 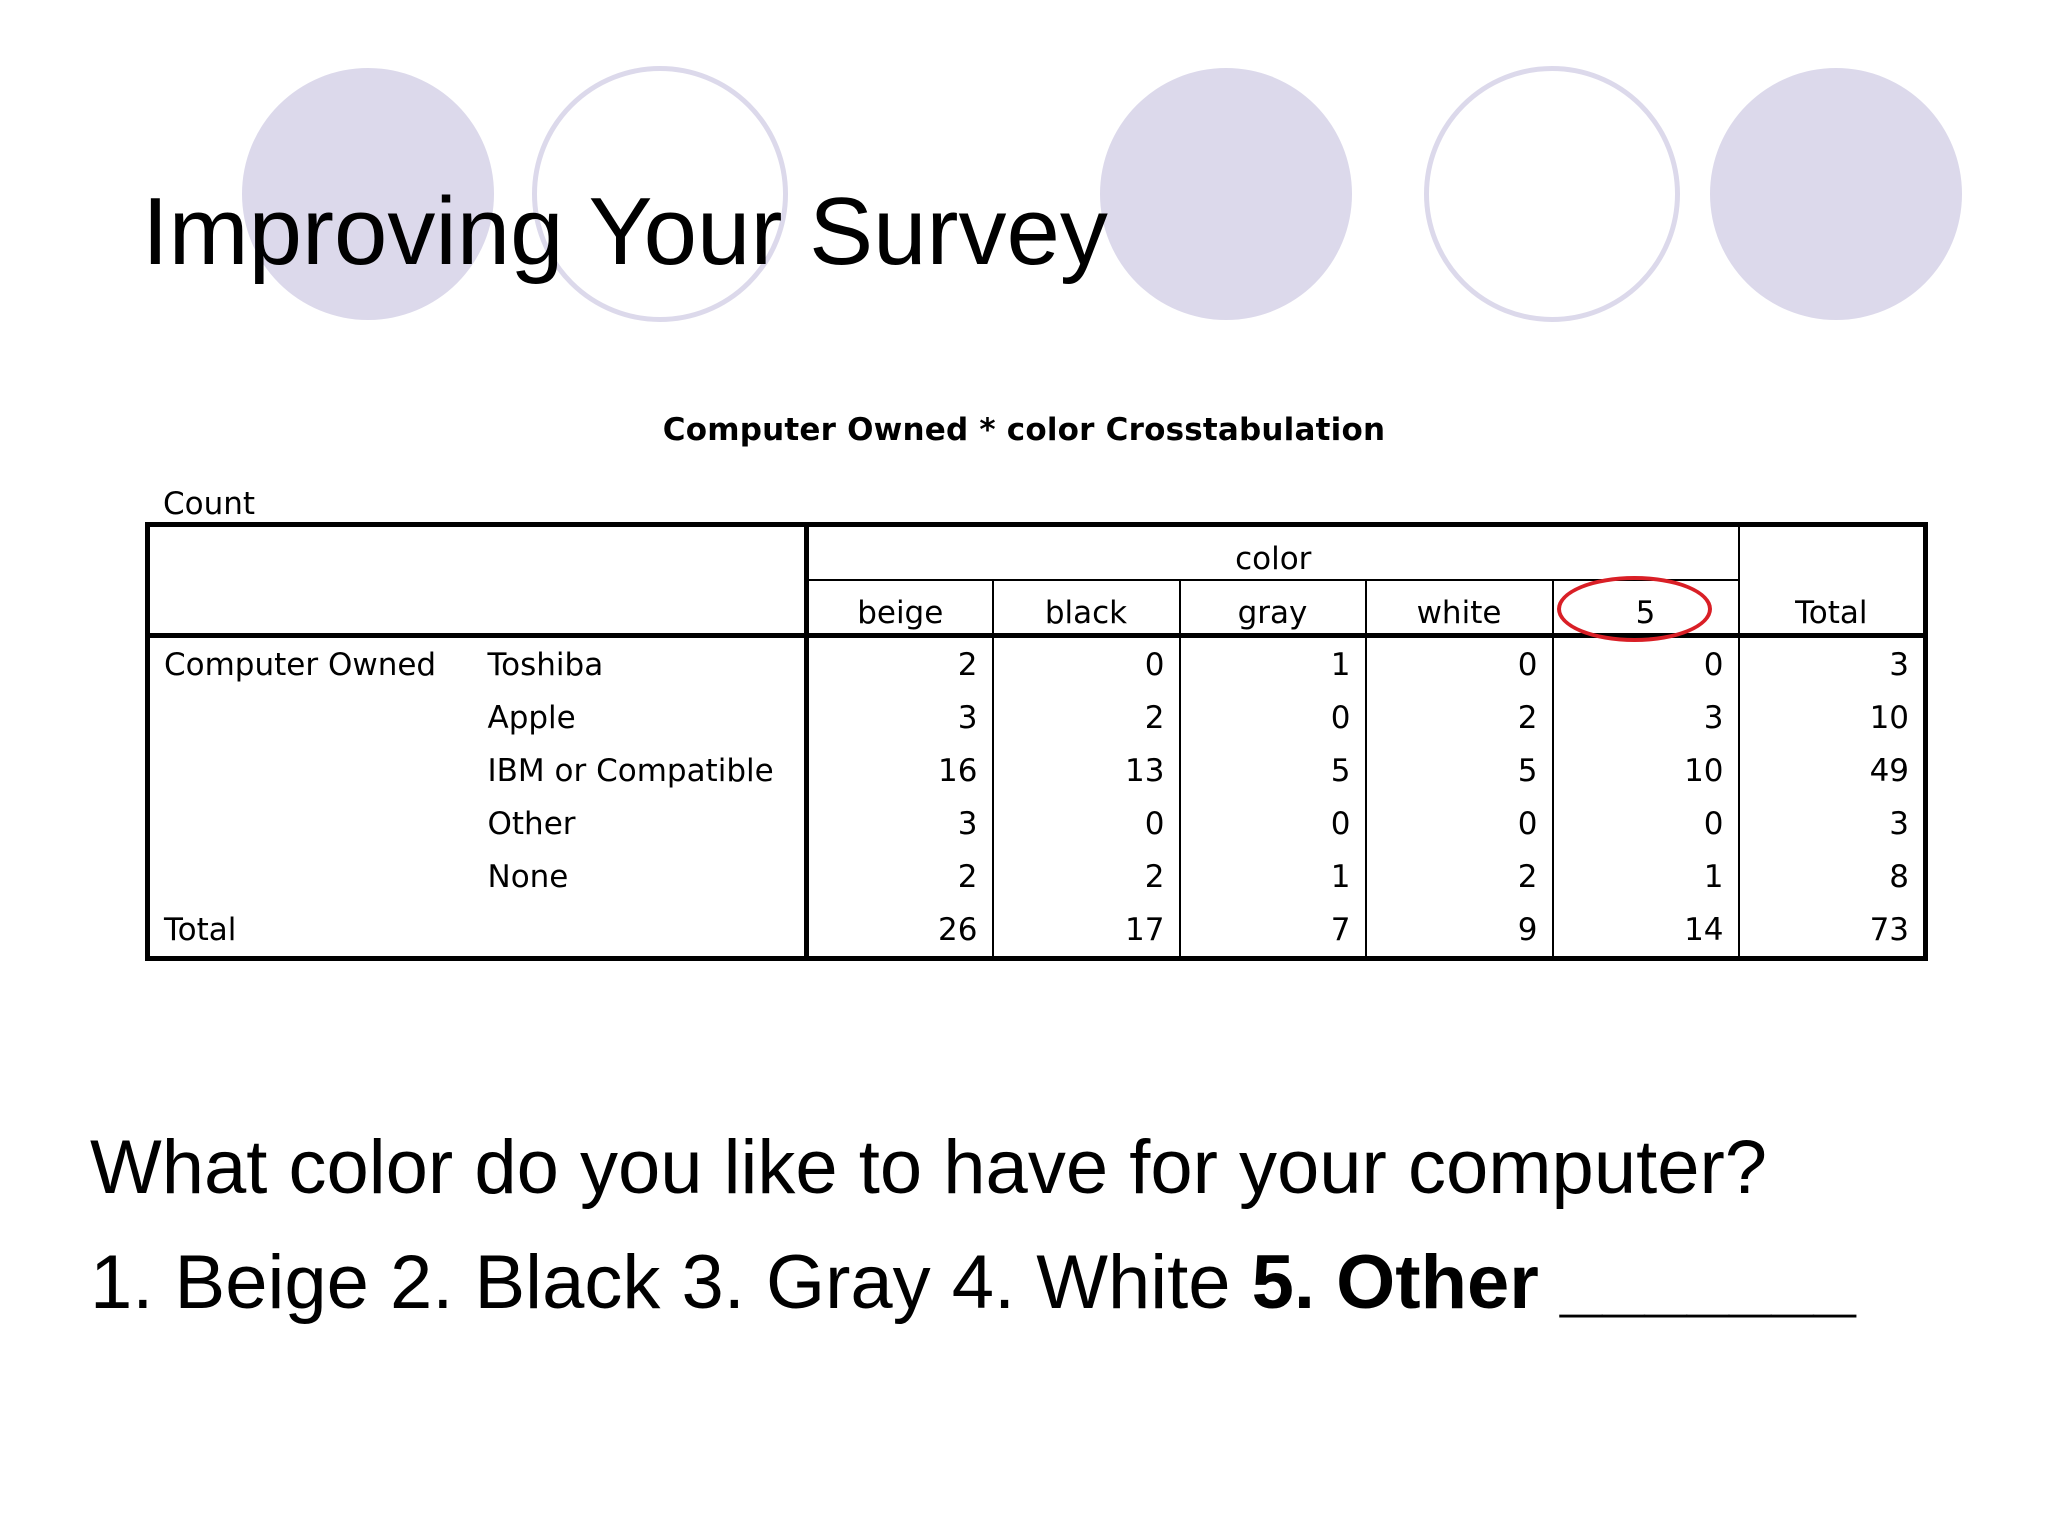 What do you see at coordinates (1086, 609) in the screenshot?
I see `column-header: black` at bounding box center [1086, 609].